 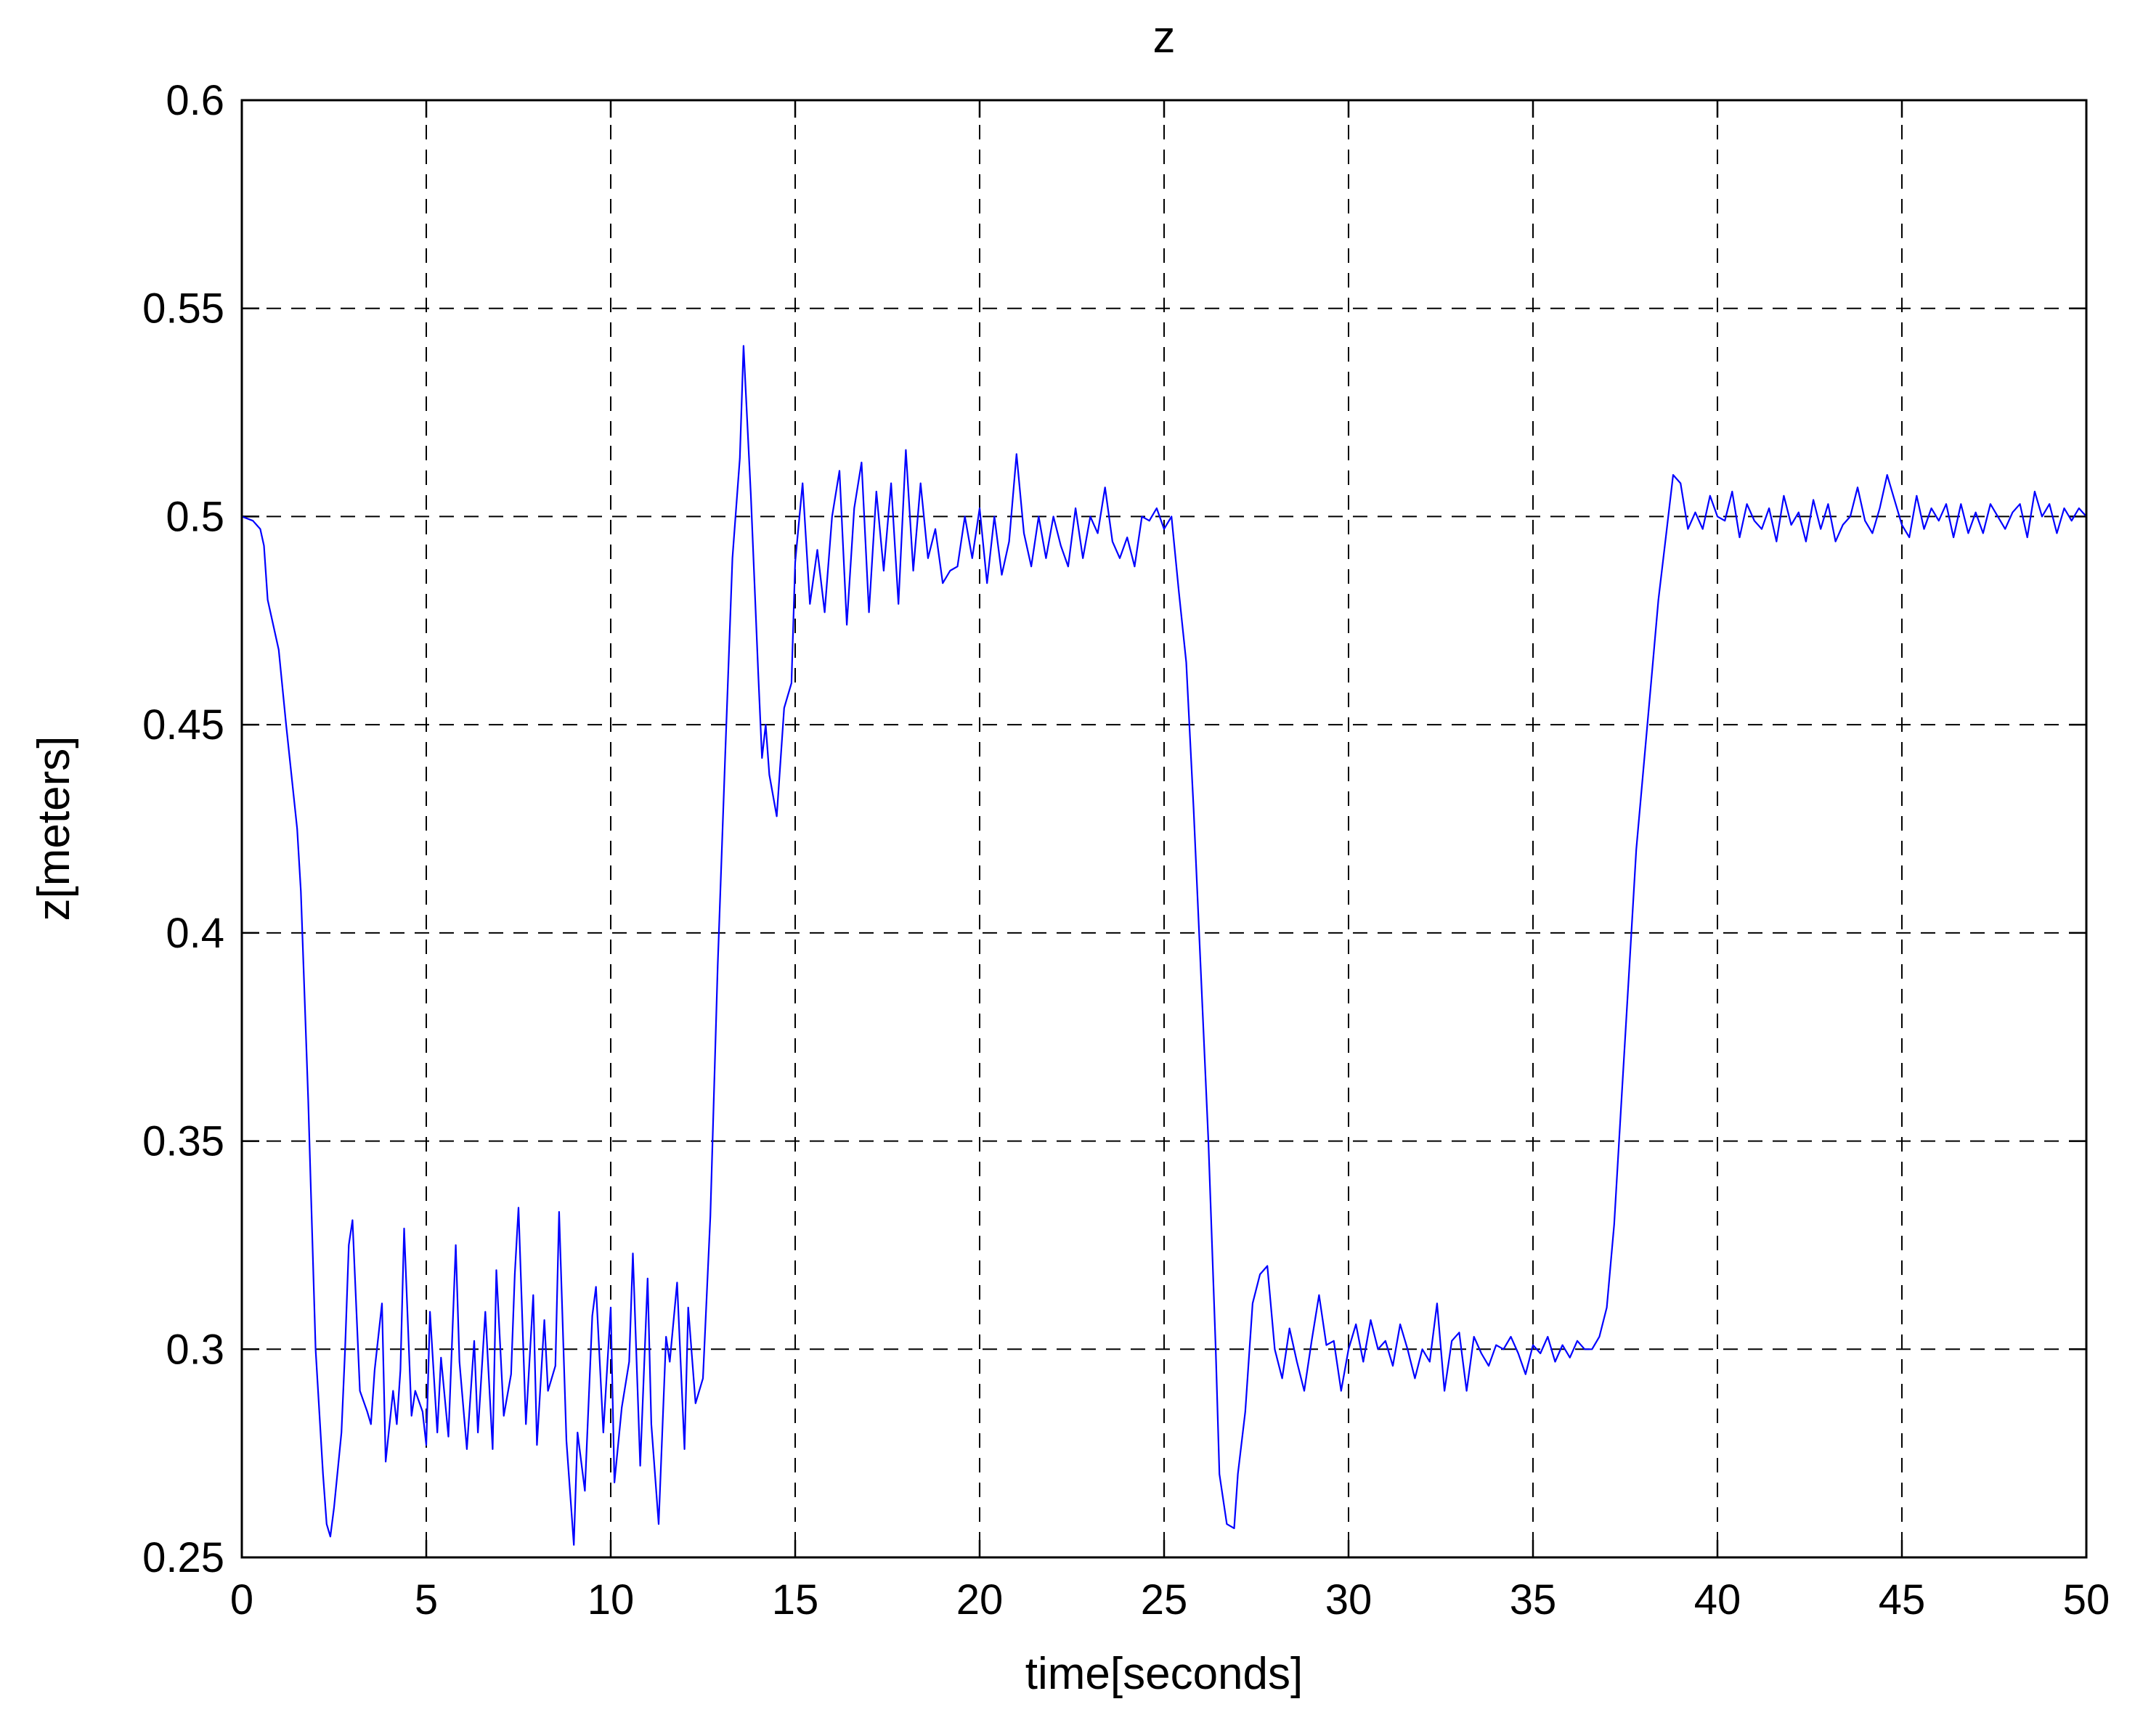 What do you see at coordinates (1164, 1600) in the screenshot?
I see `x-tick-label: 25` at bounding box center [1164, 1600].